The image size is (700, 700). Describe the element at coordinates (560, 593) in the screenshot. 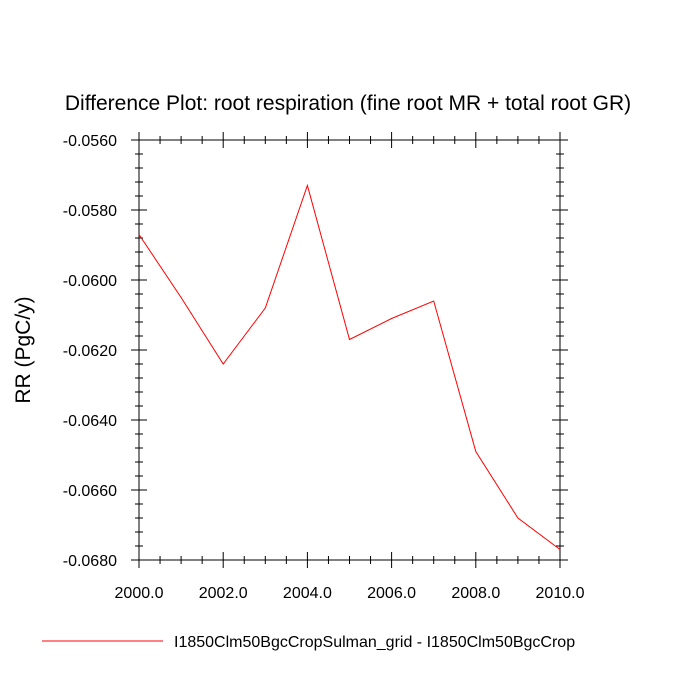

I see `x-tick-label: 2010.0` at that location.